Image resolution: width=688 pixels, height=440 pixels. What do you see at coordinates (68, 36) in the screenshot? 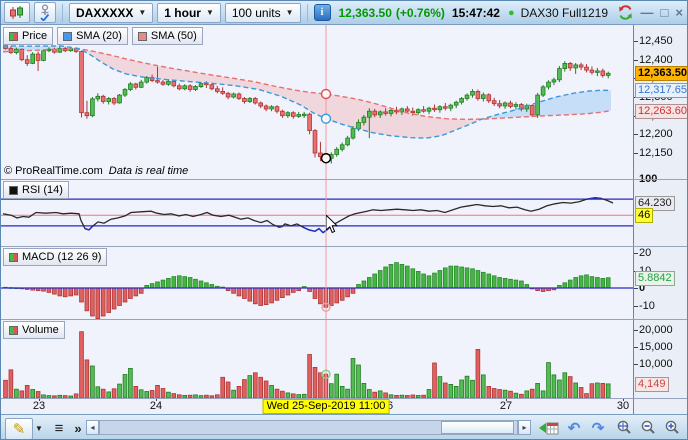
I see `sma20-icon` at bounding box center [68, 36].